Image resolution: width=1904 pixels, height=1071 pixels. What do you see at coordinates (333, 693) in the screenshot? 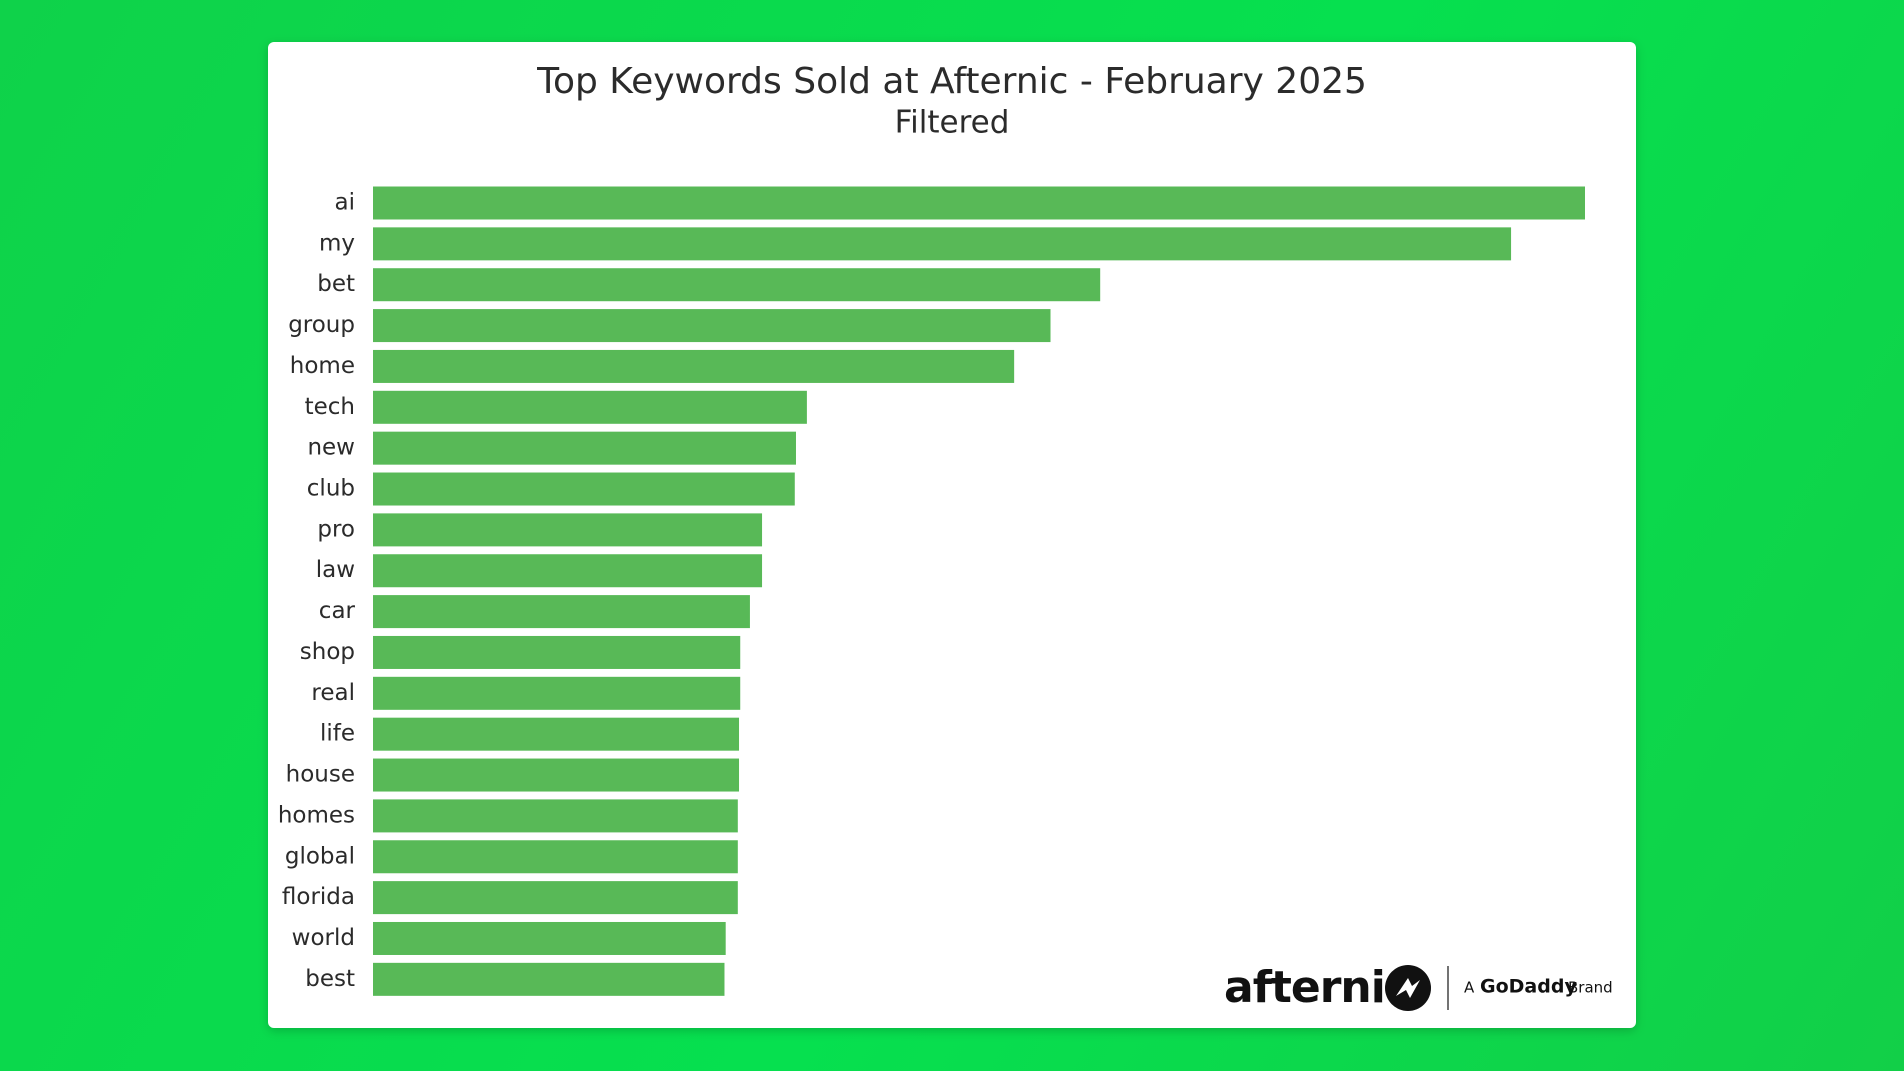
I see `y-tick-label: real` at bounding box center [333, 693].